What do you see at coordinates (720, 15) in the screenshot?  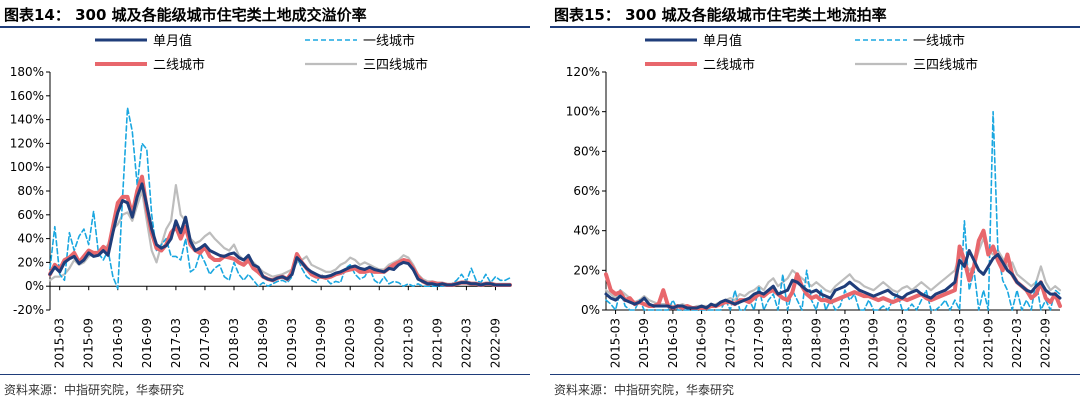 I see `chart-title: 图表15： 300 城及各能级城市住宅类土地流拍率` at bounding box center [720, 15].